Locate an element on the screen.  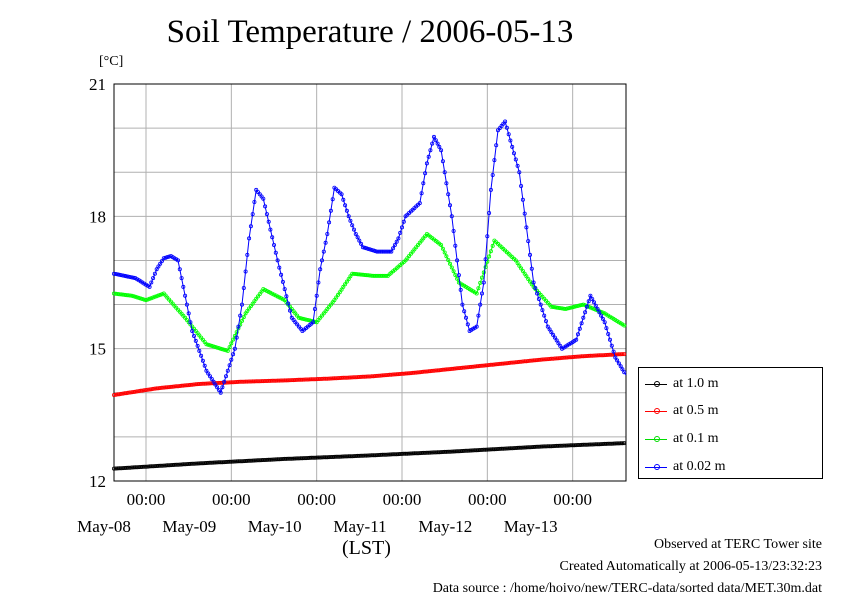
x-tick-time-1: 00:00 is located at coordinates (231, 499).